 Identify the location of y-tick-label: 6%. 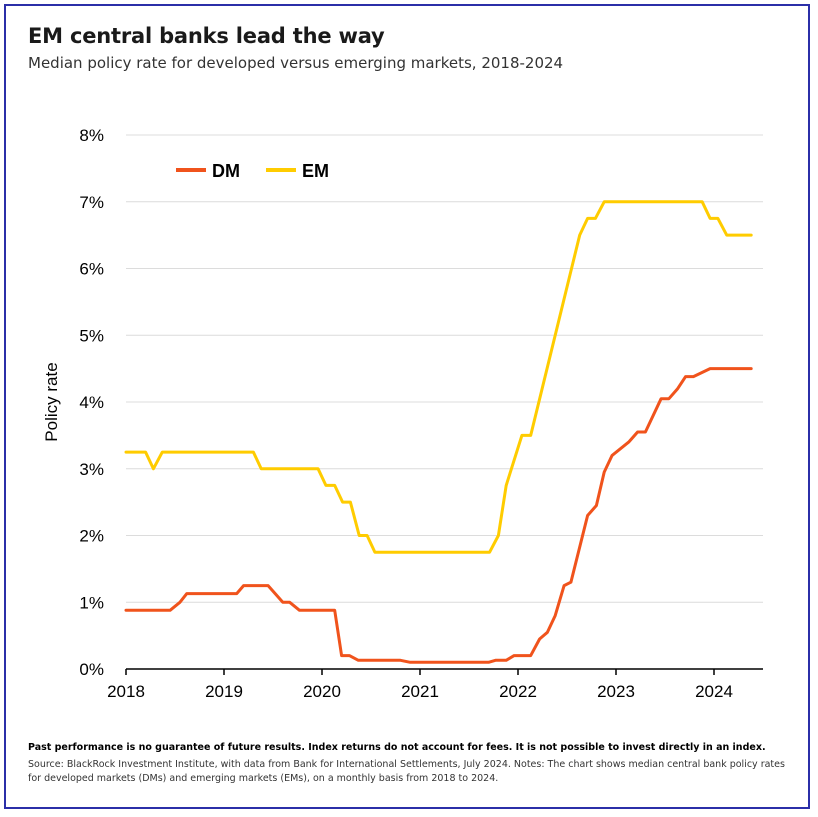
(91, 269).